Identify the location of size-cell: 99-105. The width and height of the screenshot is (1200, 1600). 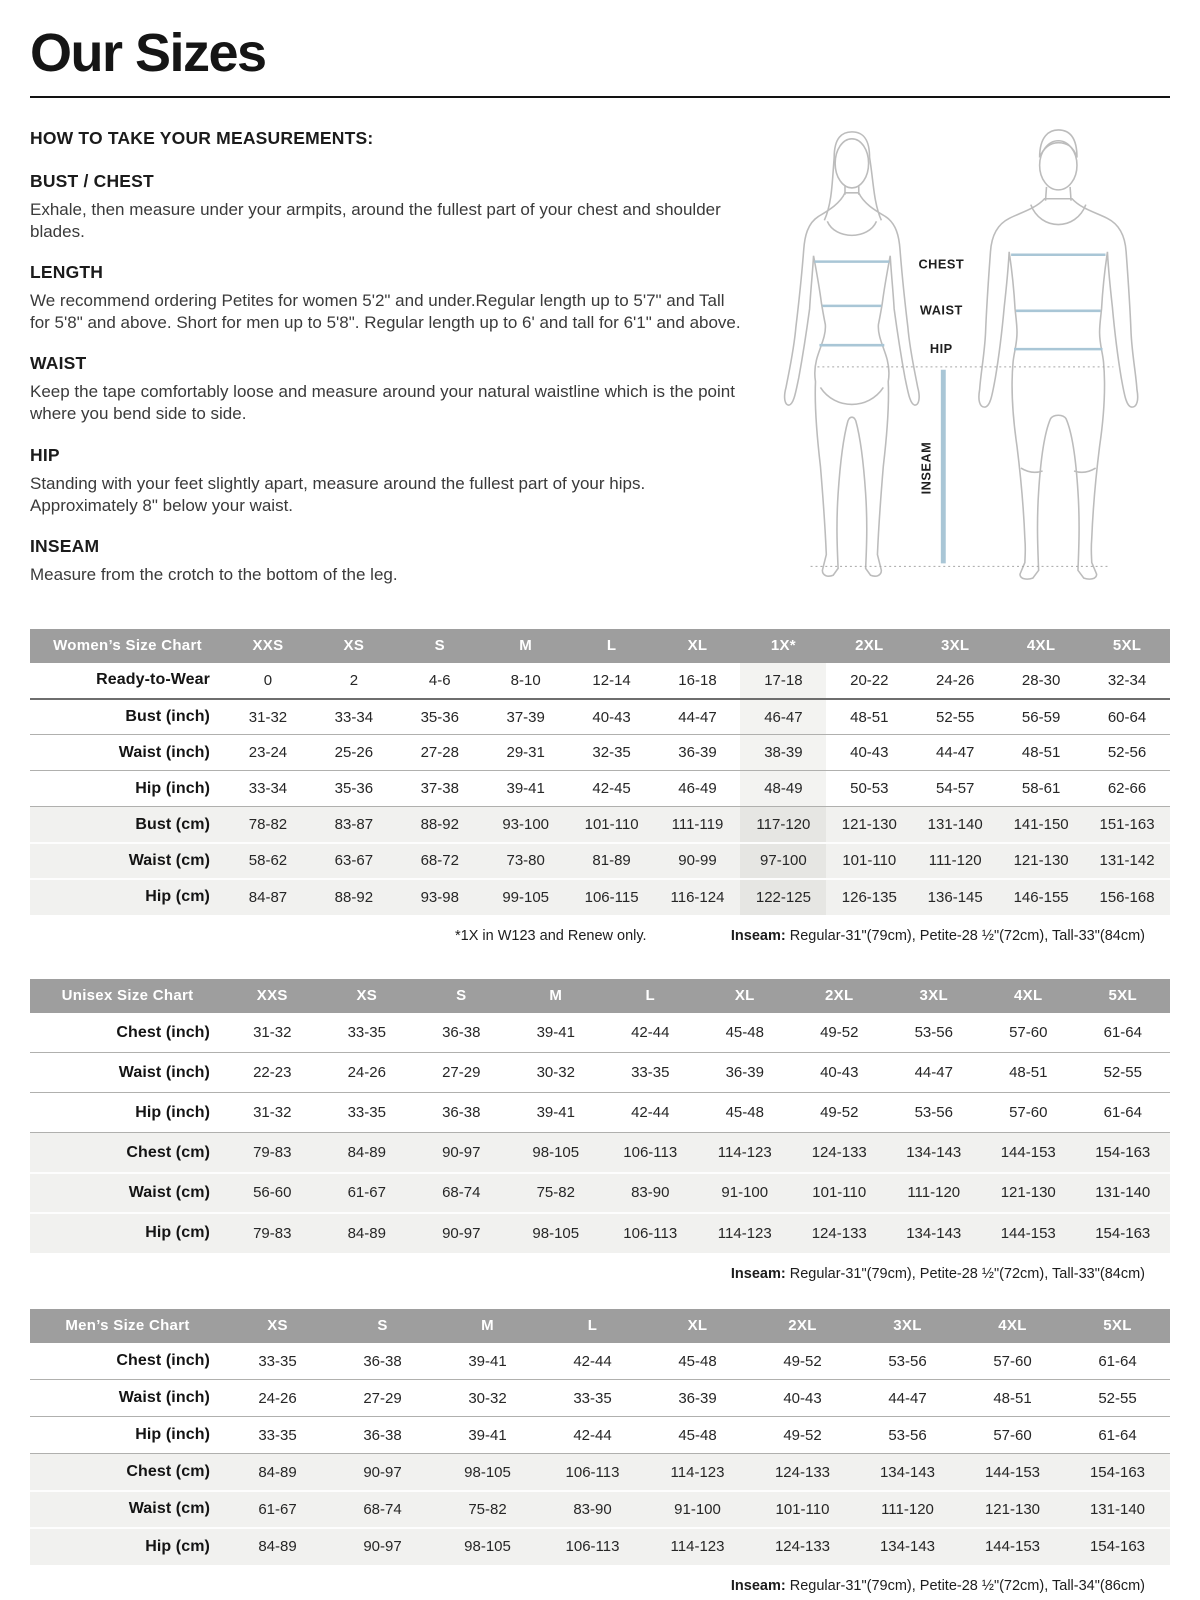
(526, 897).